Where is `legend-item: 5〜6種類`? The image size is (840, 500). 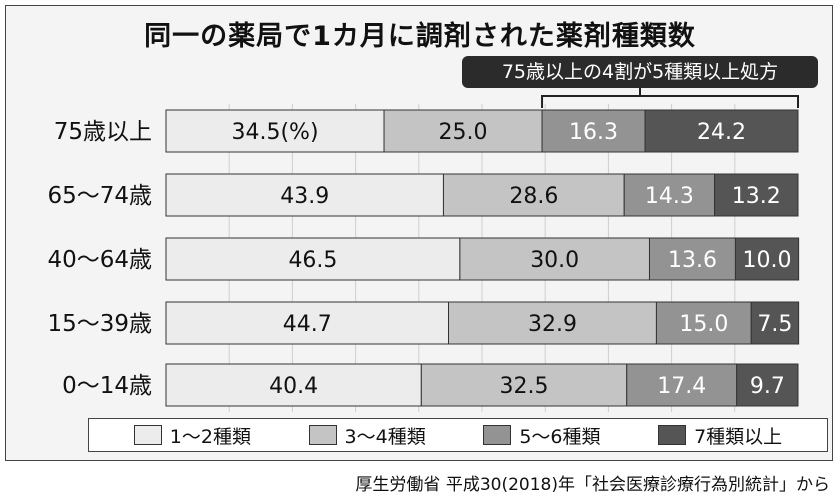
legend-item: 5〜6種類 is located at coordinates (542, 435).